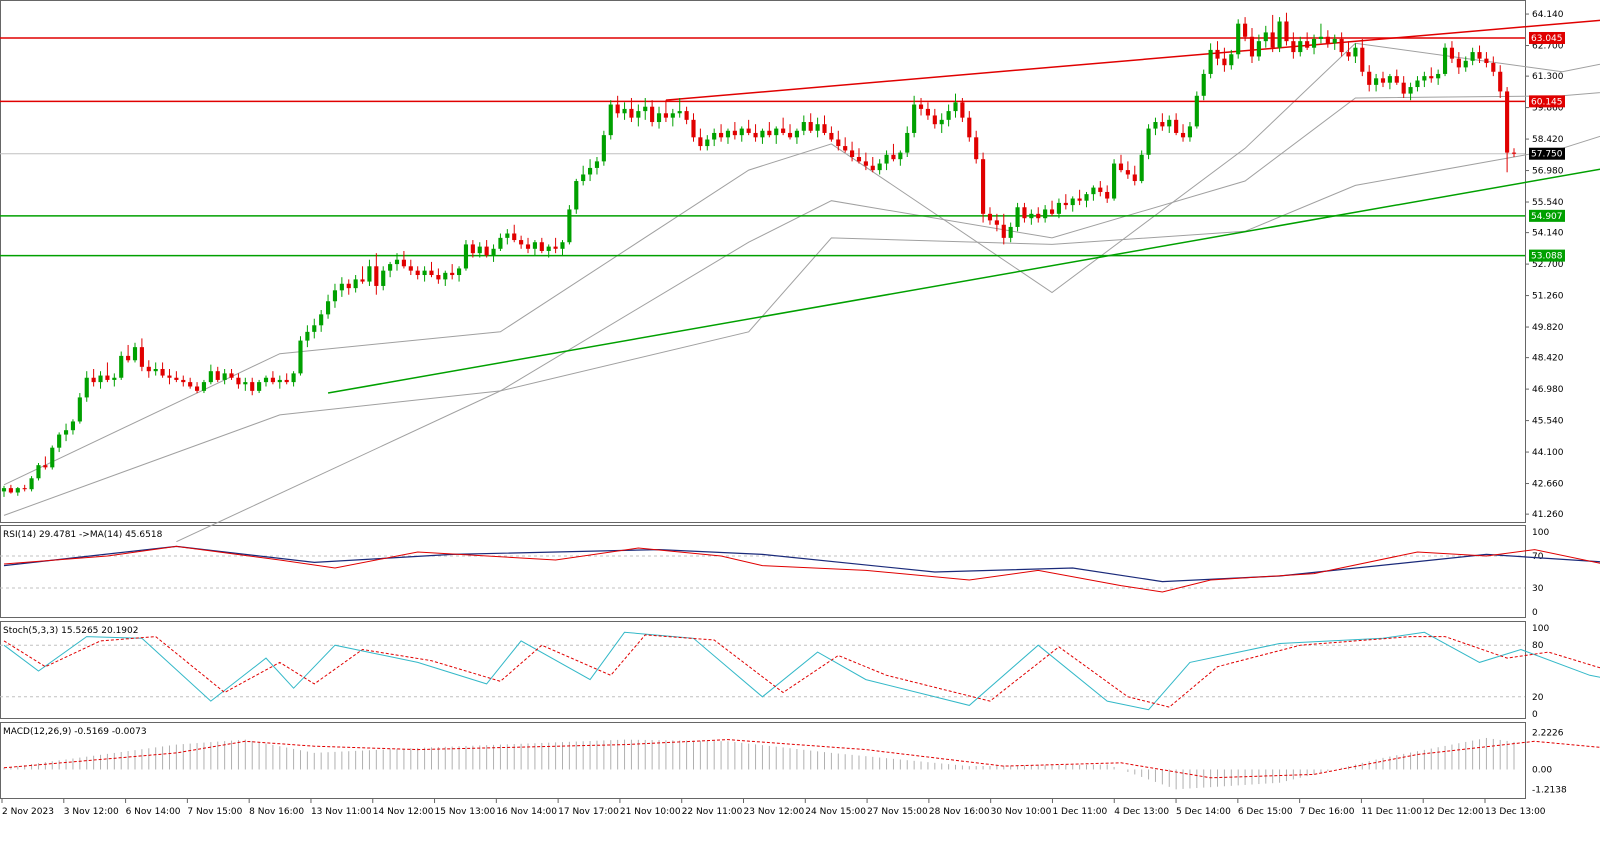  Describe the element at coordinates (1538, 646) in the screenshot. I see `stoch-tick-label: 80` at that location.